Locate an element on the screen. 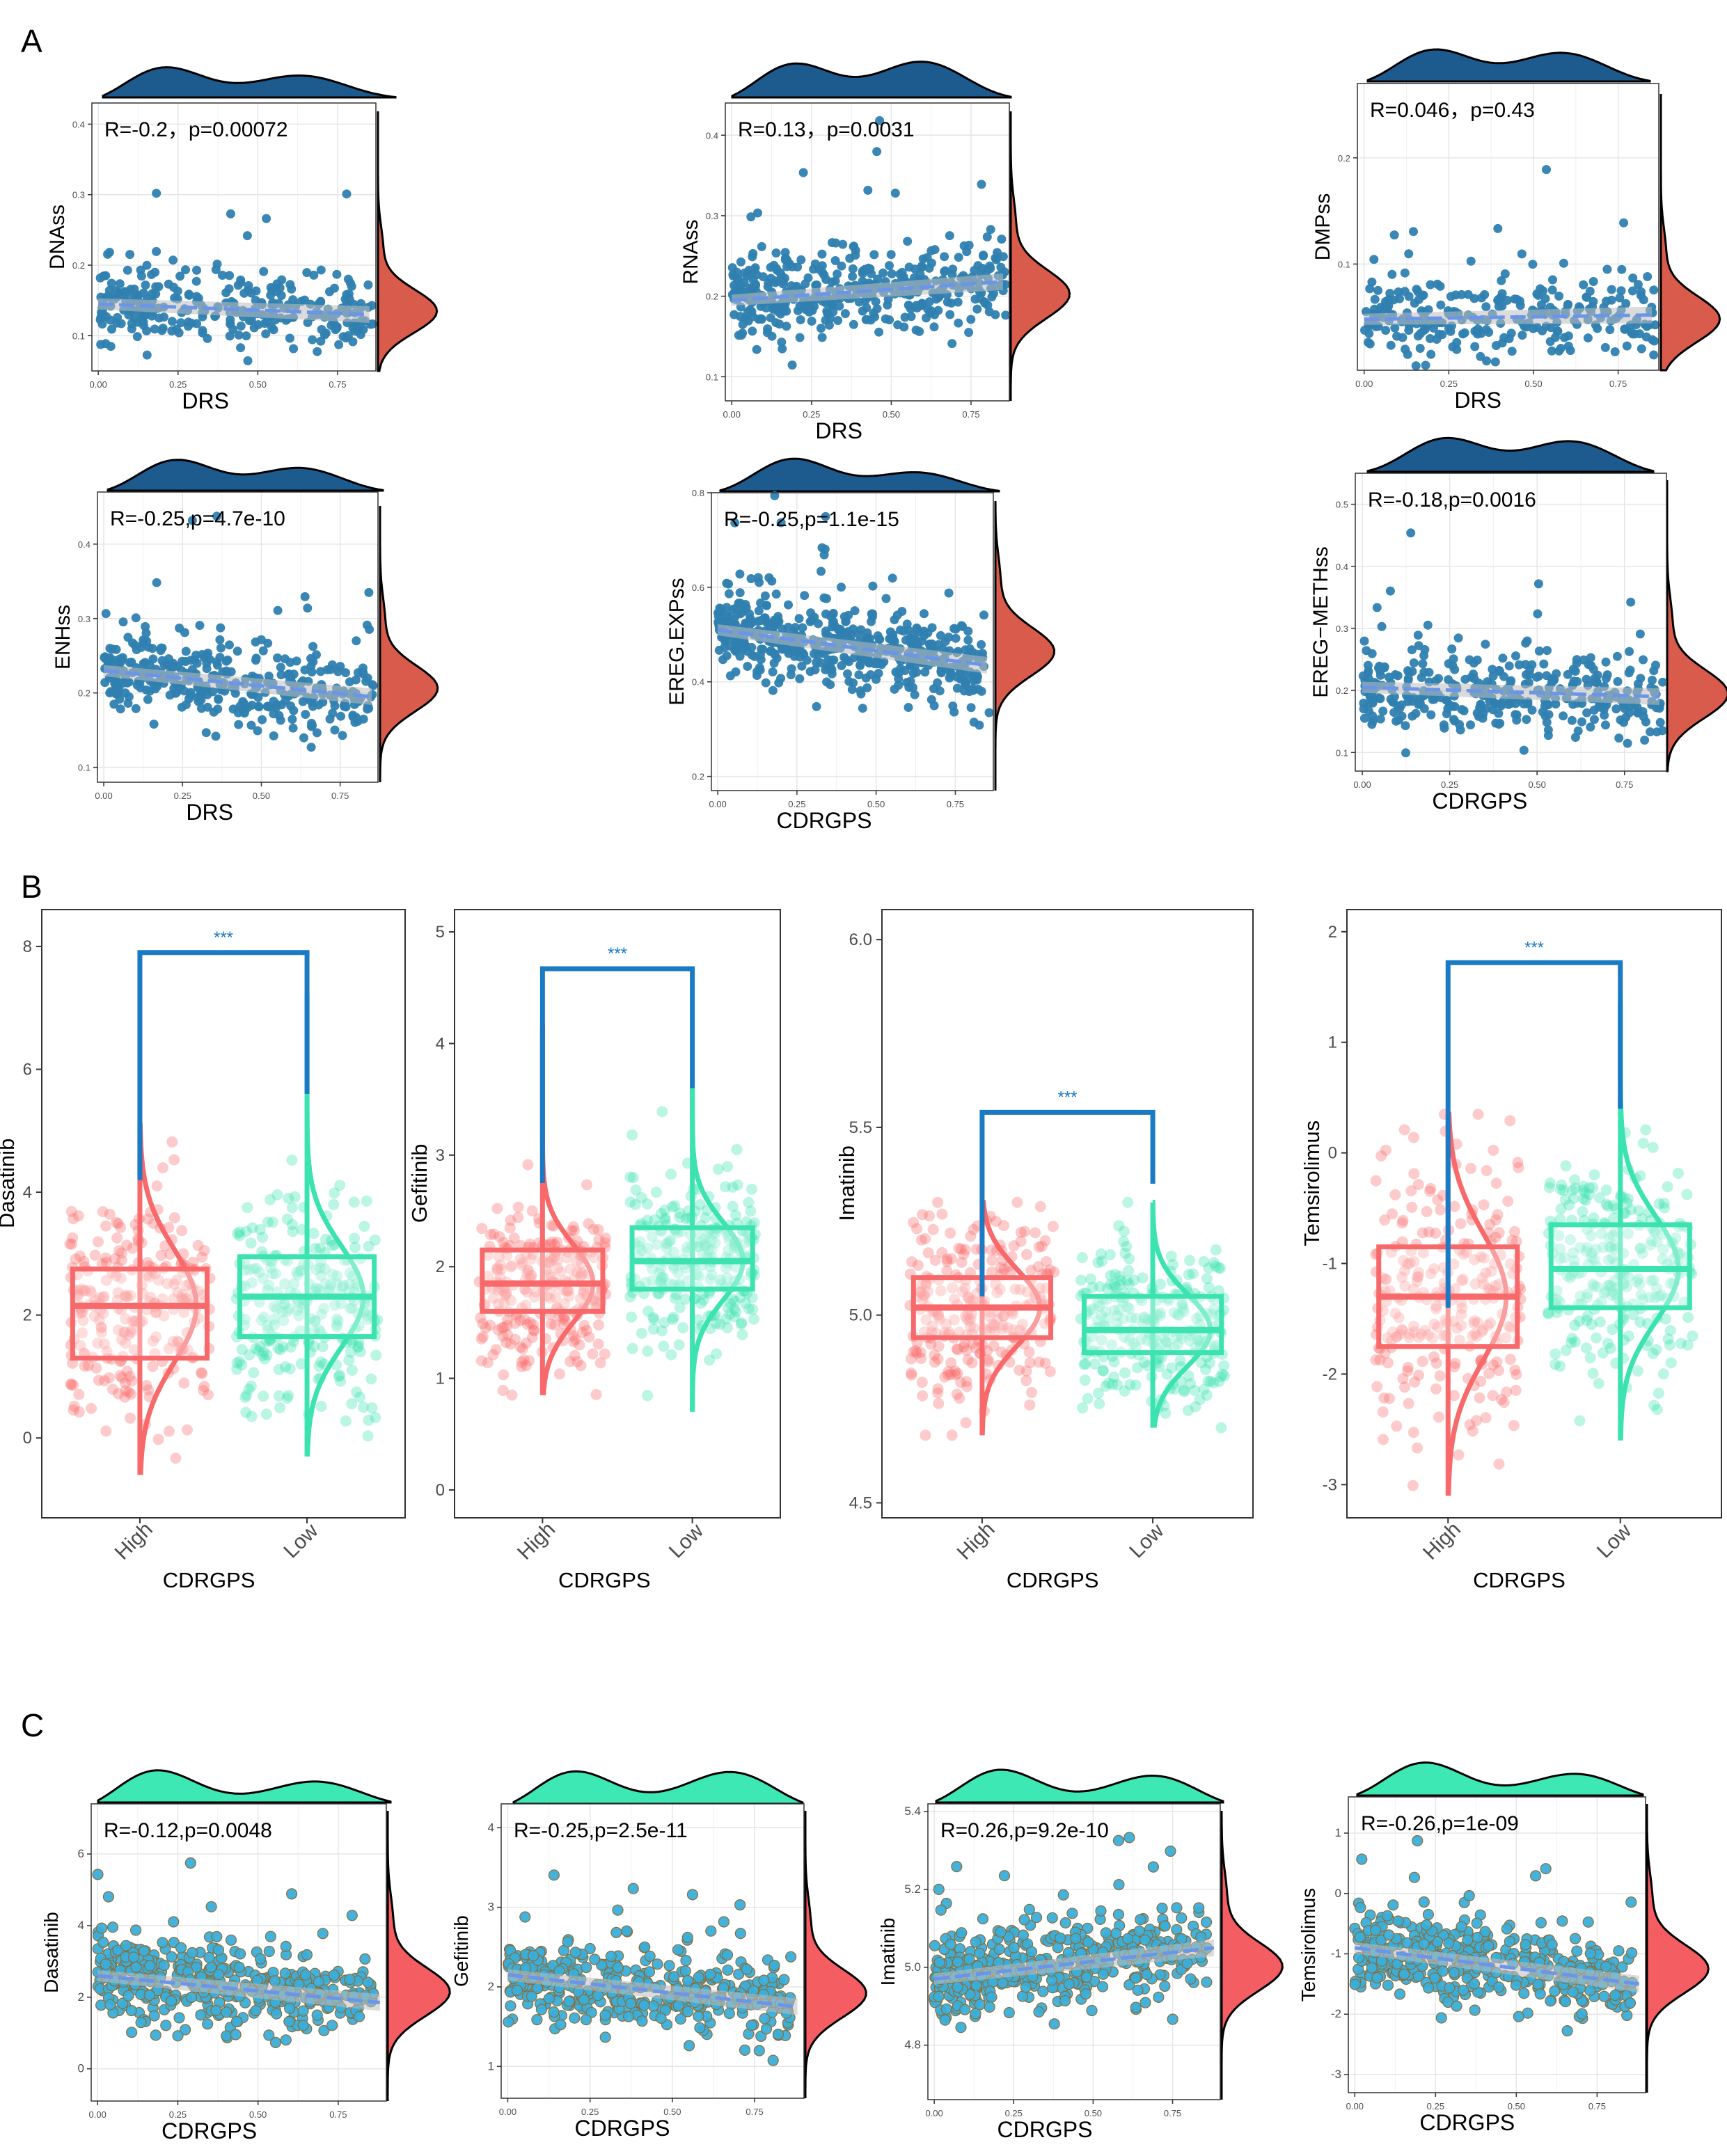 The image size is (1727, 2156). x-tick-label: 0.75 is located at coordinates (337, 384).